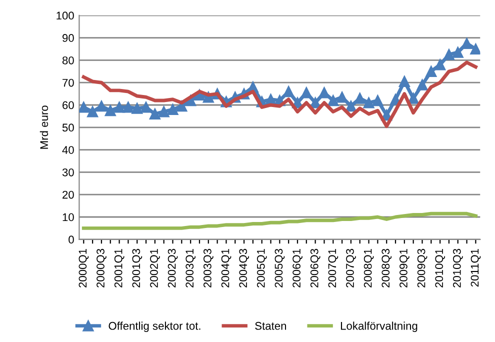  What do you see at coordinates (44, 127) in the screenshot?
I see `y-axis-title: Mrd euro` at bounding box center [44, 127].